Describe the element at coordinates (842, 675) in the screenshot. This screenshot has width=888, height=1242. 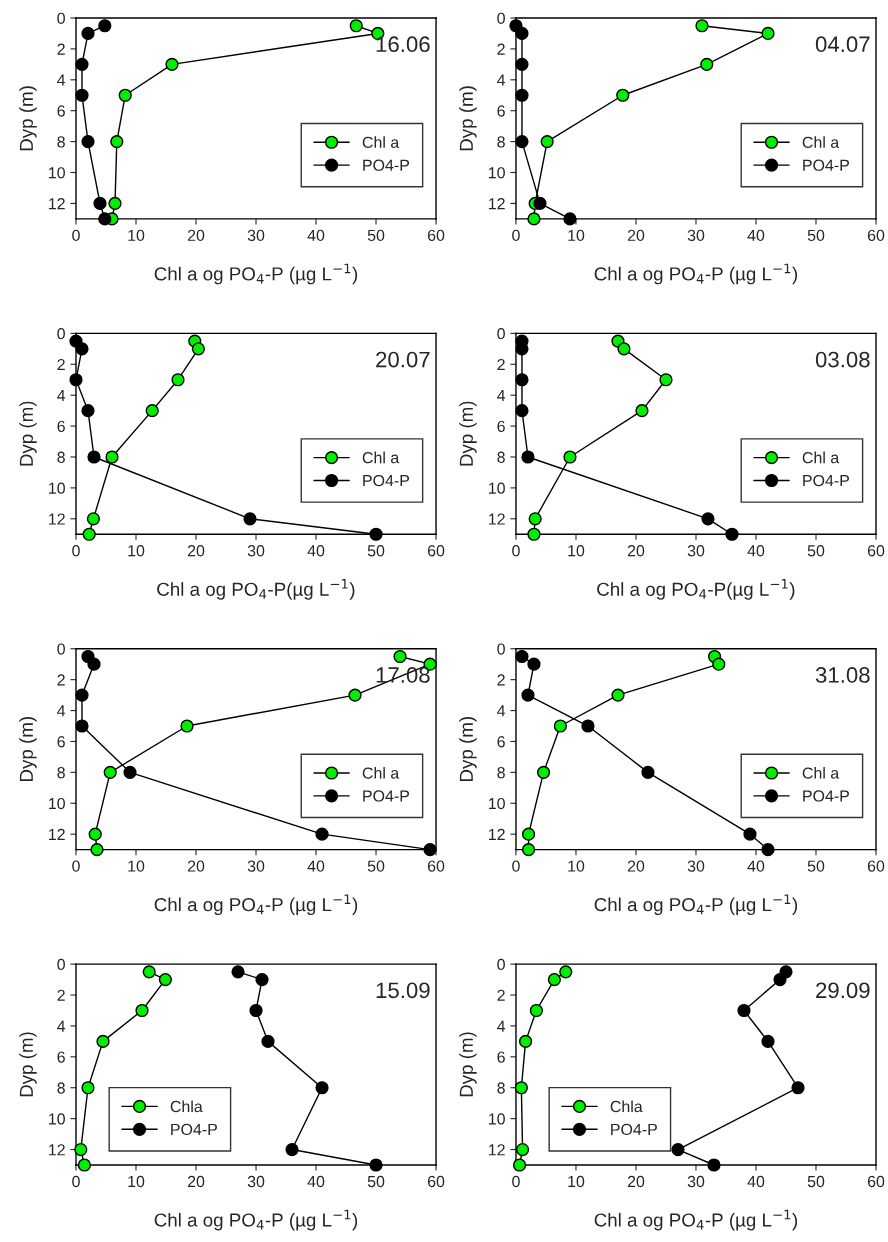
I see `annotation: 31.08` at that location.